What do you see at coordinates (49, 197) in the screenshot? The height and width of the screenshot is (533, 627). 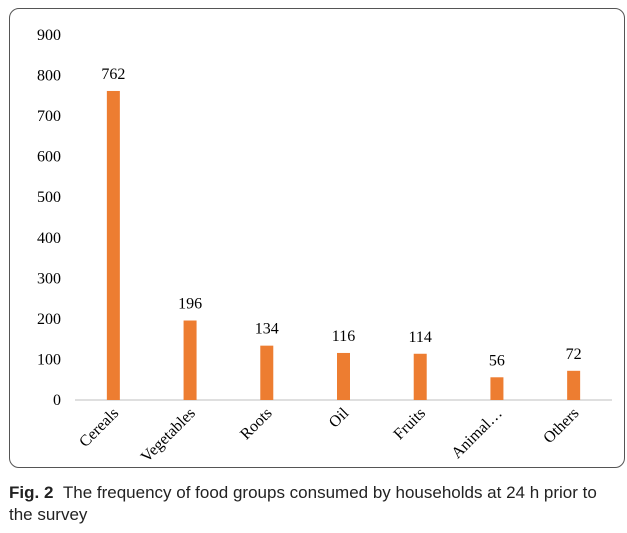 I see `y-tick-label: 500` at bounding box center [49, 197].